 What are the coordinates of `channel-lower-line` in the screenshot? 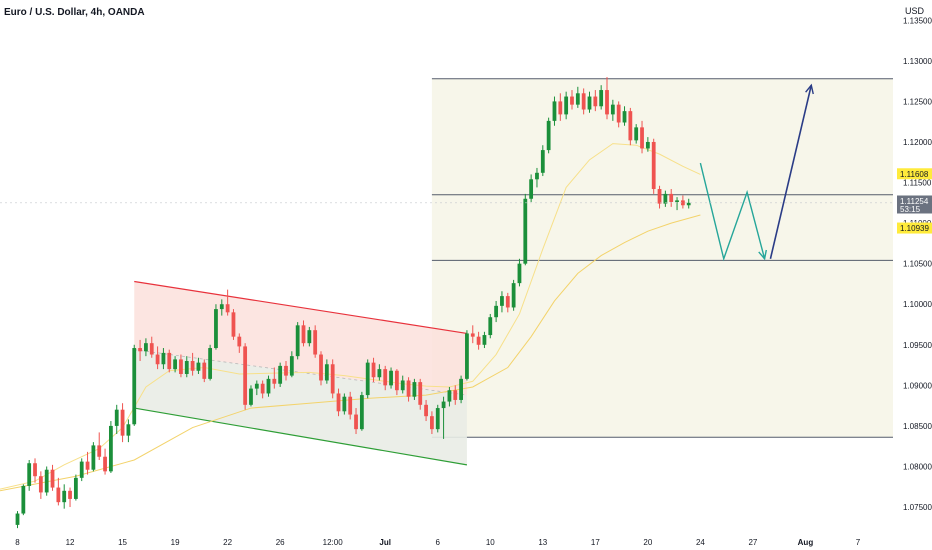 It's located at (301, 436).